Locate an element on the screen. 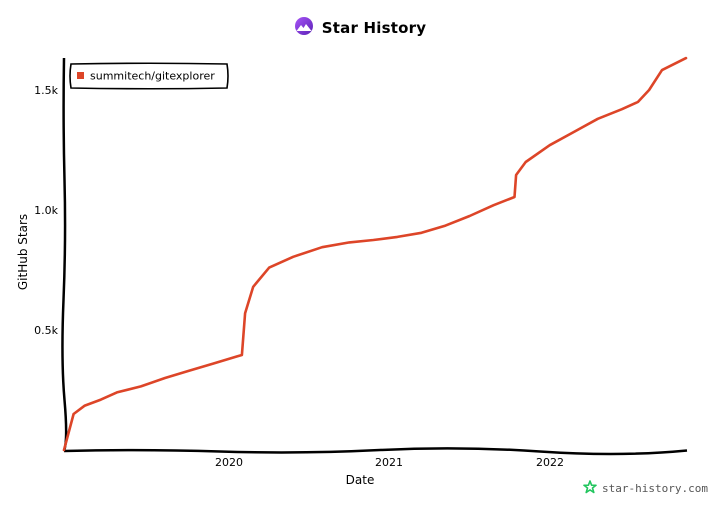  legend-box is located at coordinates (149, 76).